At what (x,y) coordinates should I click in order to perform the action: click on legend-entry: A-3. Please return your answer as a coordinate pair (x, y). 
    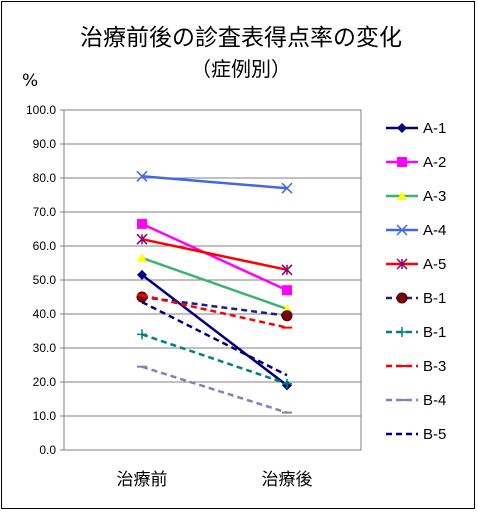
    Looking at the image, I should click on (416, 196).